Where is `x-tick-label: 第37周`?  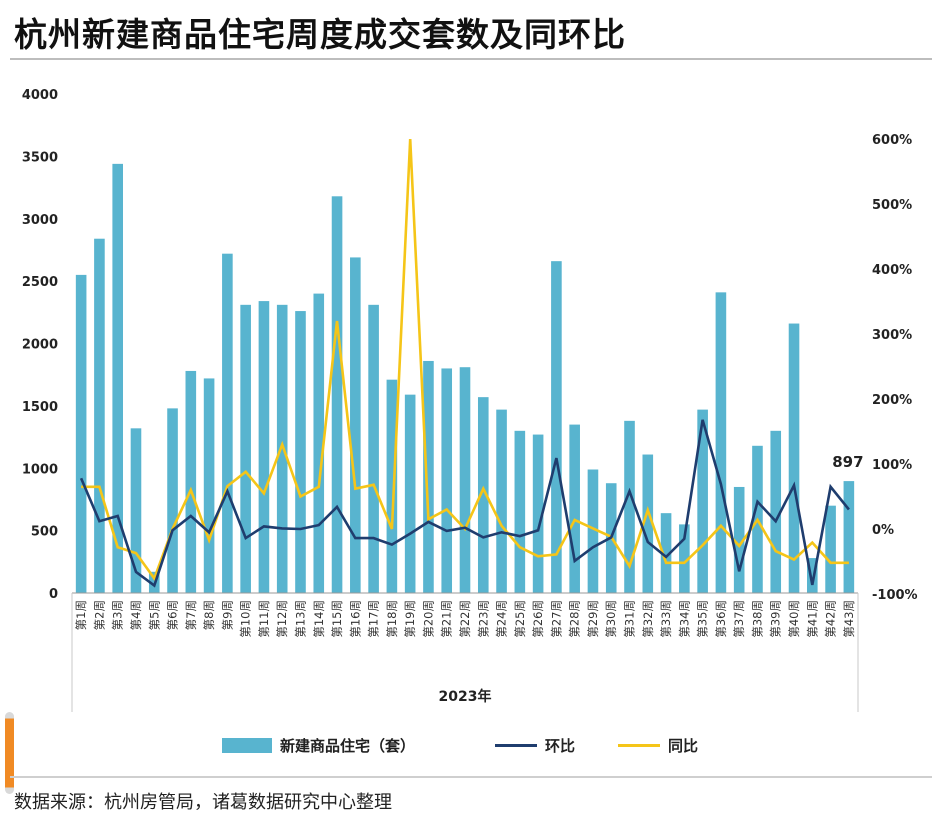
x-tick-label: 第37周 is located at coordinates (739, 619).